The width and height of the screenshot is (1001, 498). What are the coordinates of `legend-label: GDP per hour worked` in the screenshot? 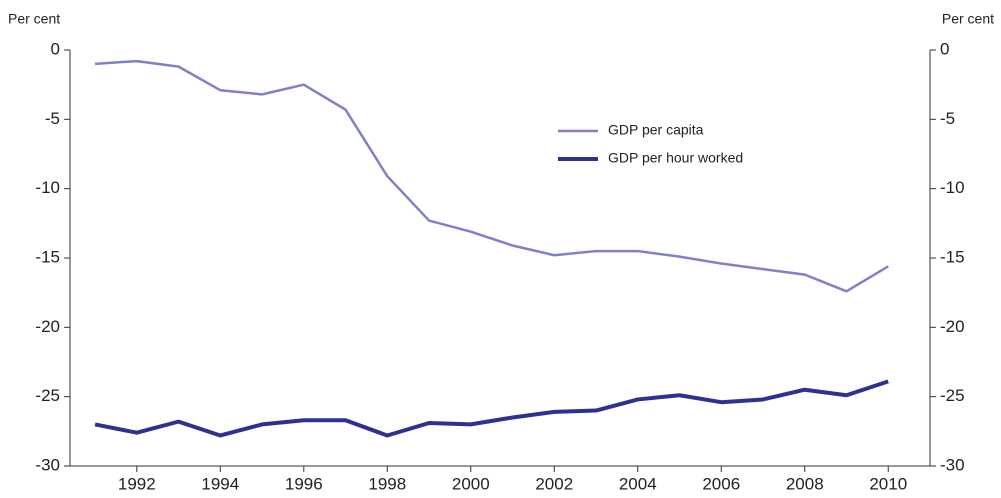 It's located at (675, 158).